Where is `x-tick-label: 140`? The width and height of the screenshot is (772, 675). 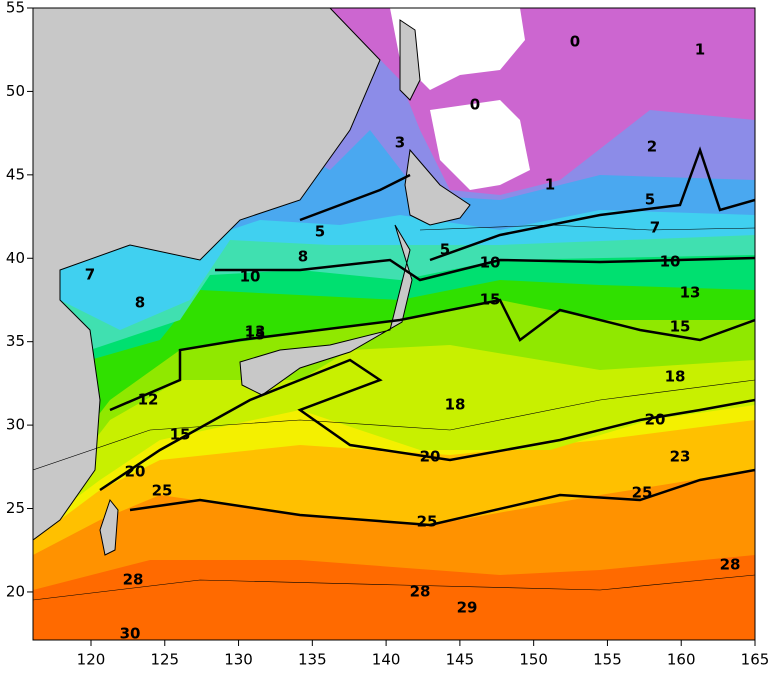 x-tick-label: 140 is located at coordinates (386, 660).